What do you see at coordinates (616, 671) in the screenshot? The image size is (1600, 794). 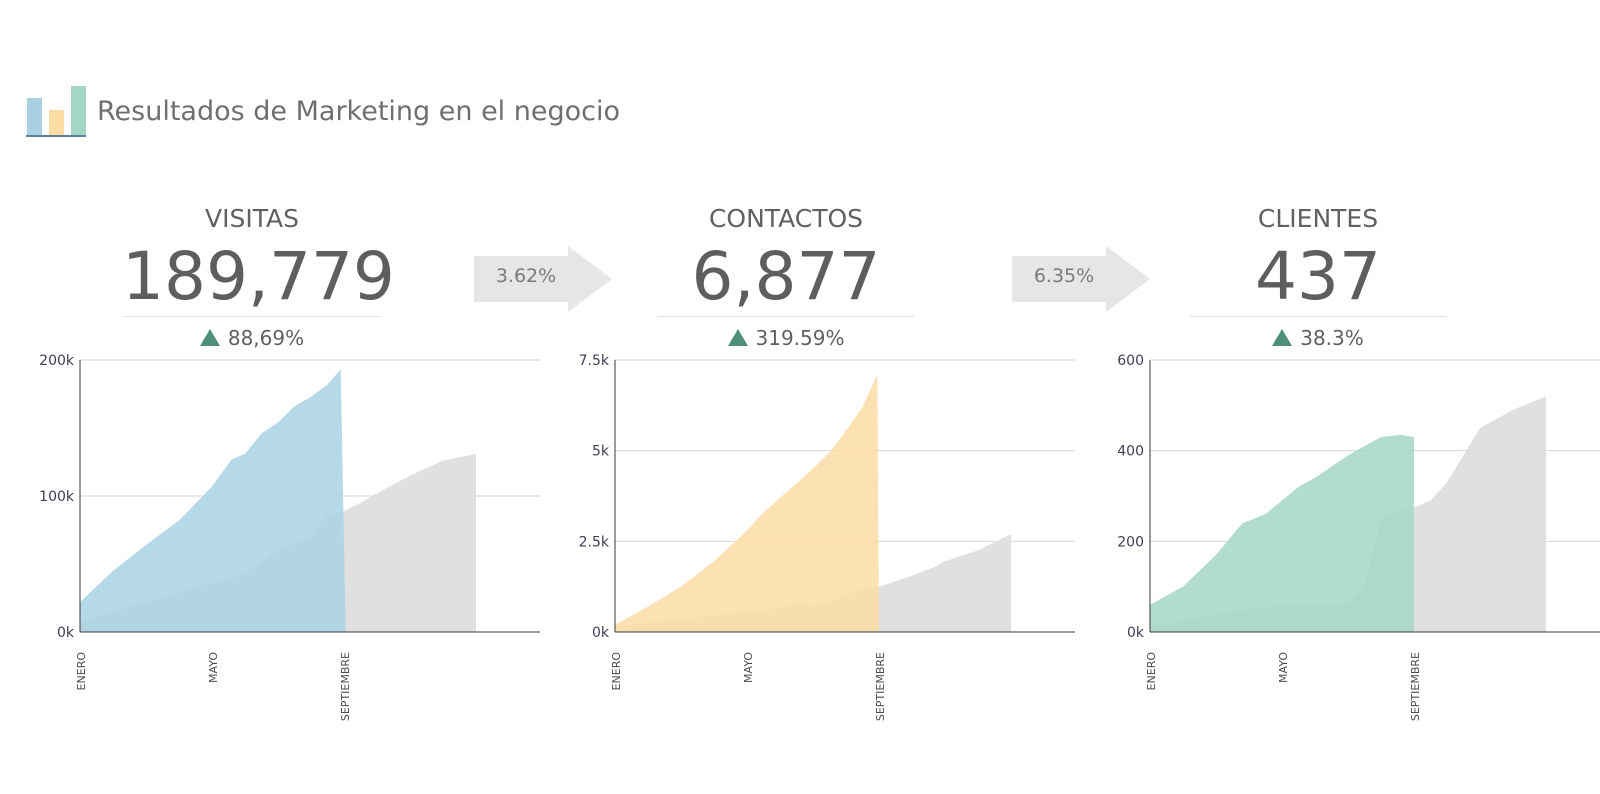 I see `contactos-x-tick-label: ENERO` at bounding box center [616, 671].